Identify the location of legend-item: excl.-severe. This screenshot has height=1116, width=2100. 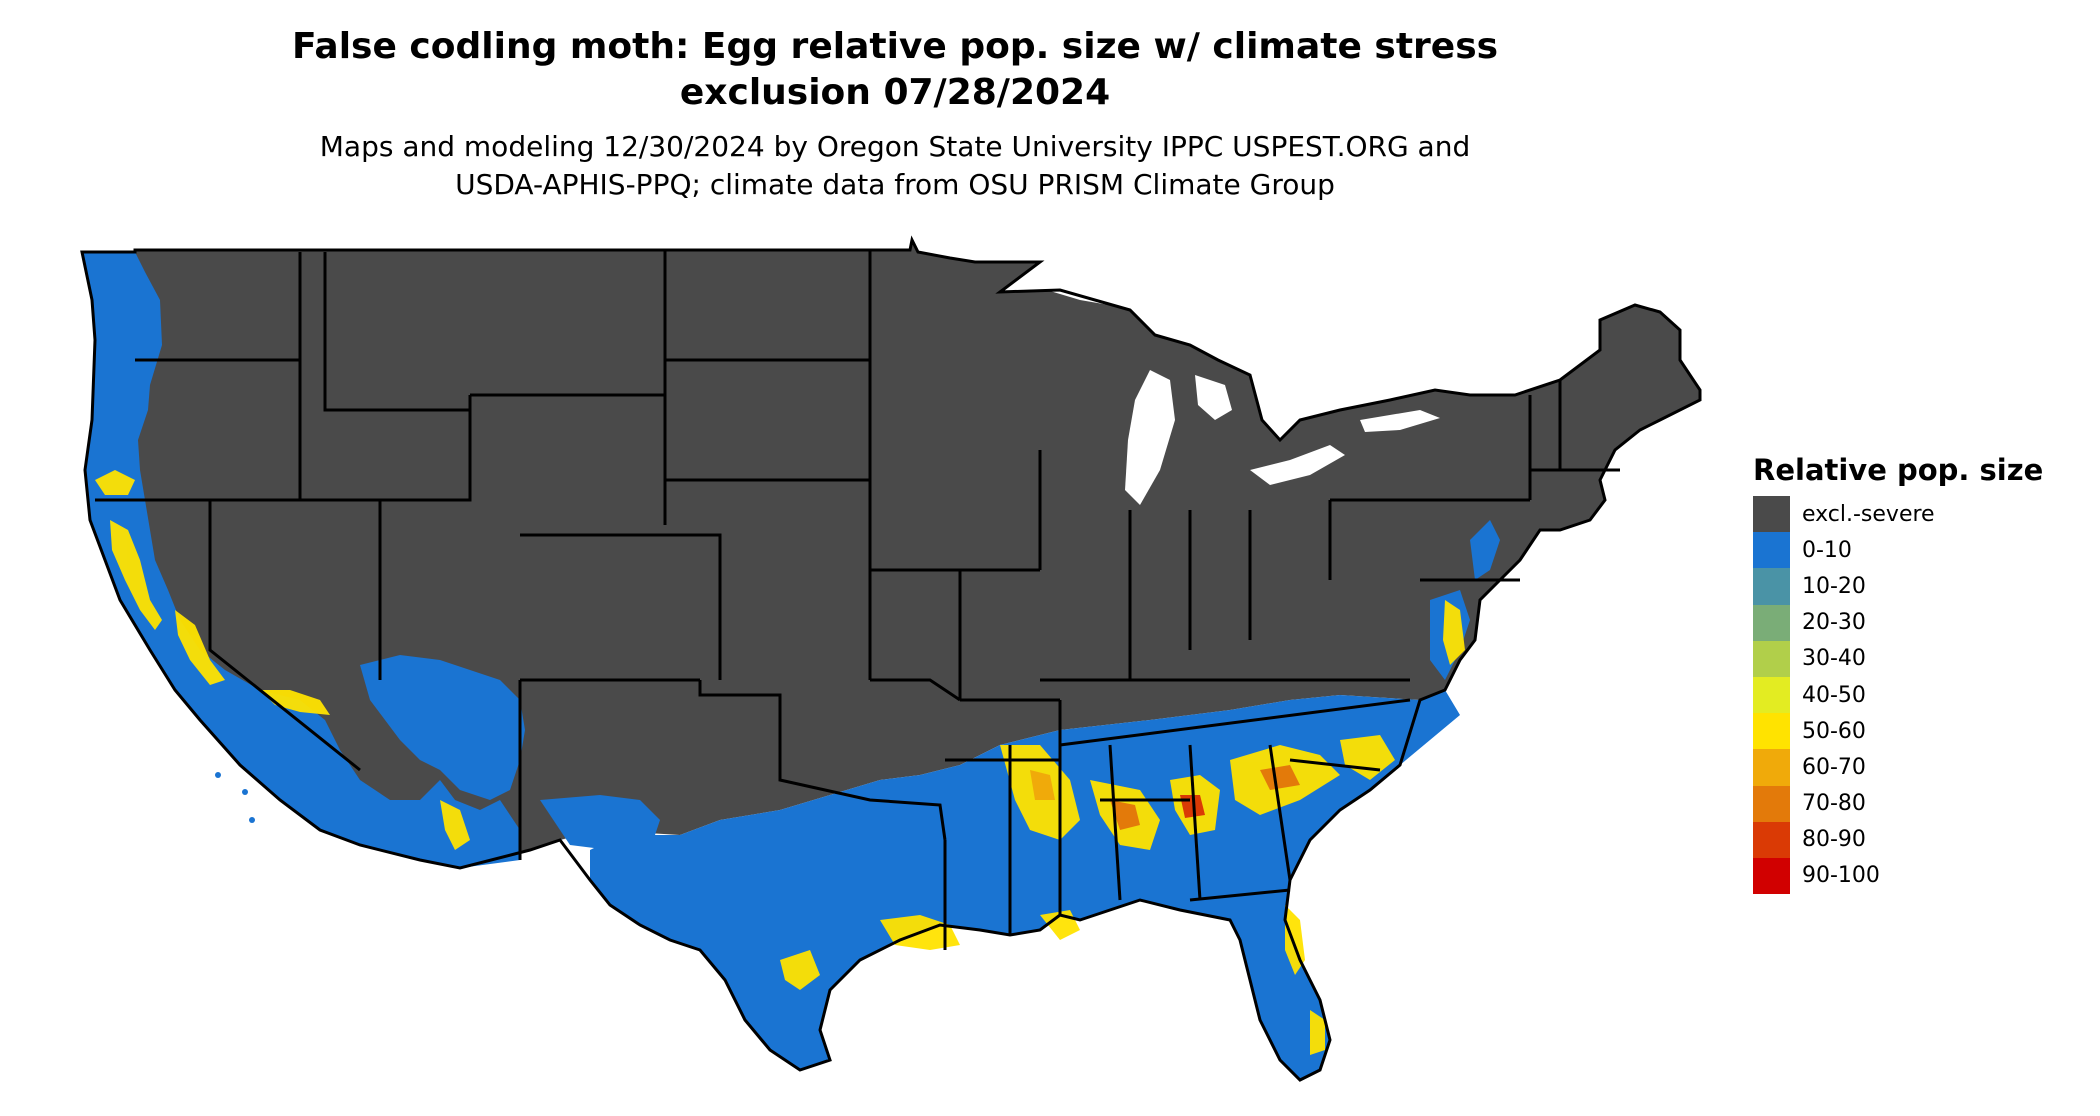
(1898, 514).